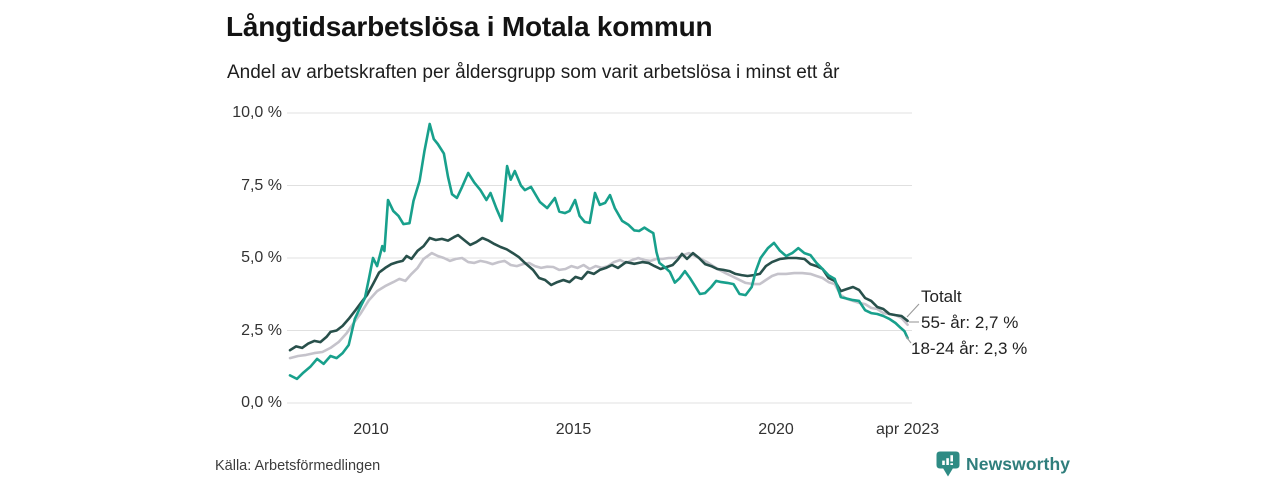 This screenshot has width=1280, height=480. I want to click on y-tick-0: 0,0 %, so click(261, 402).